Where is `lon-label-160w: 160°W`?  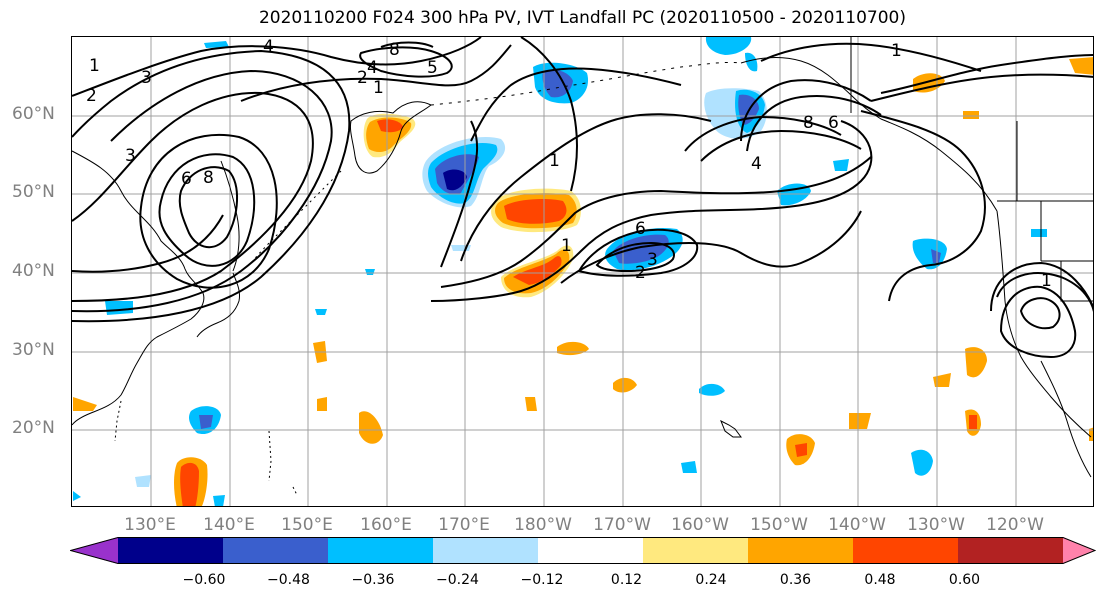 lon-label-160w: 160°W is located at coordinates (700, 525).